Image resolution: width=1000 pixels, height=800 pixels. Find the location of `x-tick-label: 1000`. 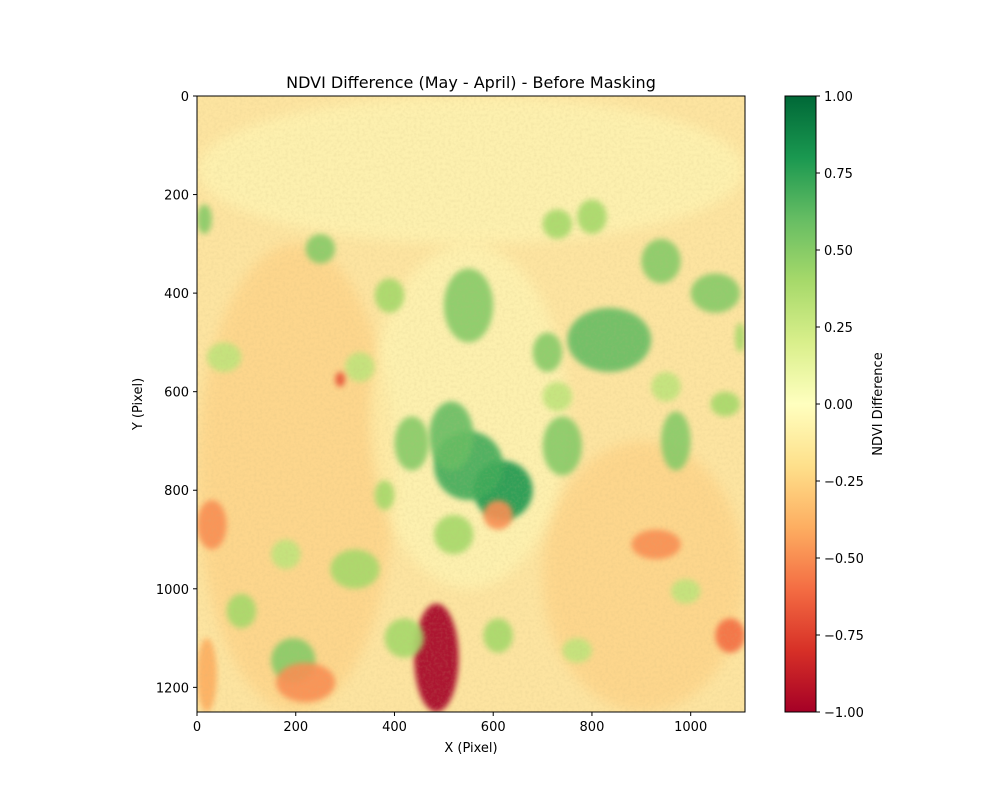

x-tick-label: 1000 is located at coordinates (690, 727).